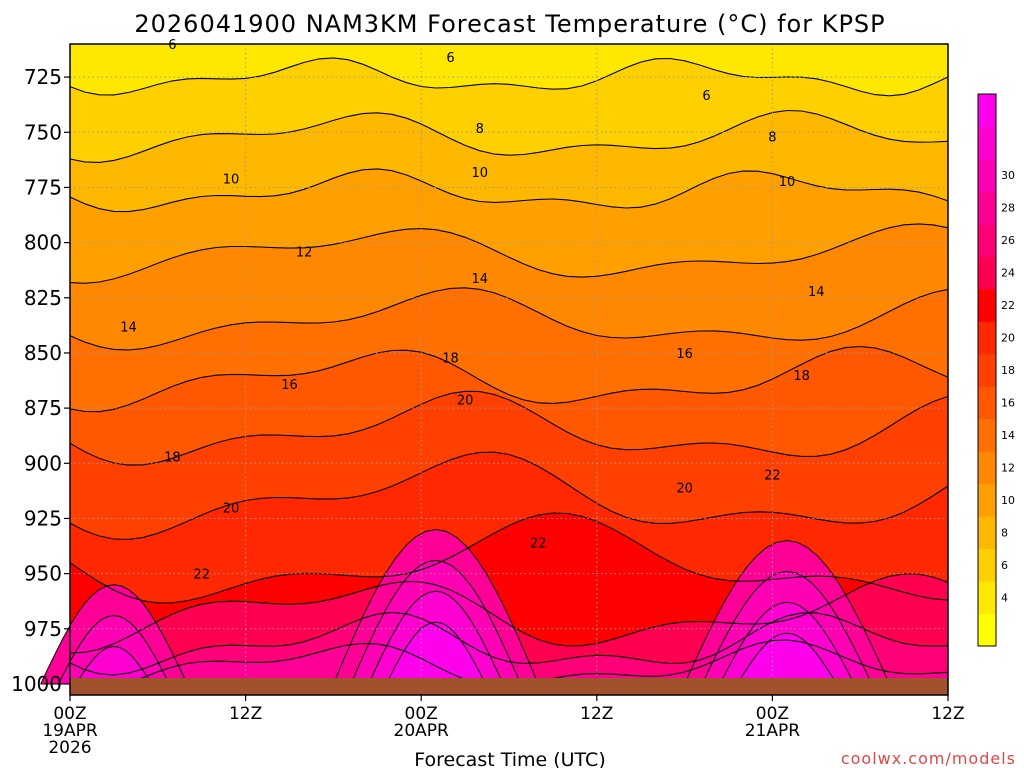 This screenshot has width=1024, height=768. I want to click on contour-label: 18, so click(801, 376).